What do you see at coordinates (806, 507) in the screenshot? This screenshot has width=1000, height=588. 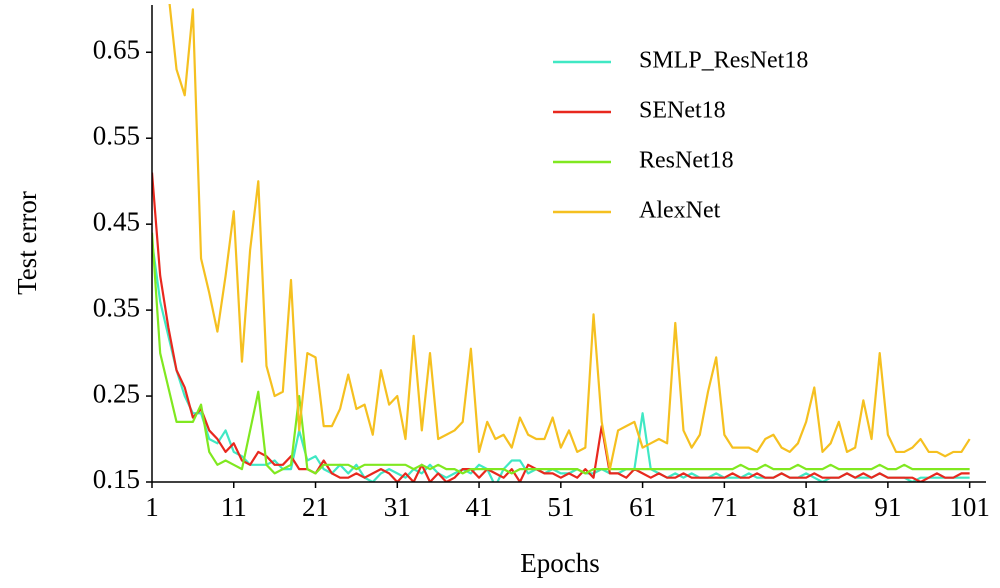 I see `x-tick-label: 81` at bounding box center [806, 507].